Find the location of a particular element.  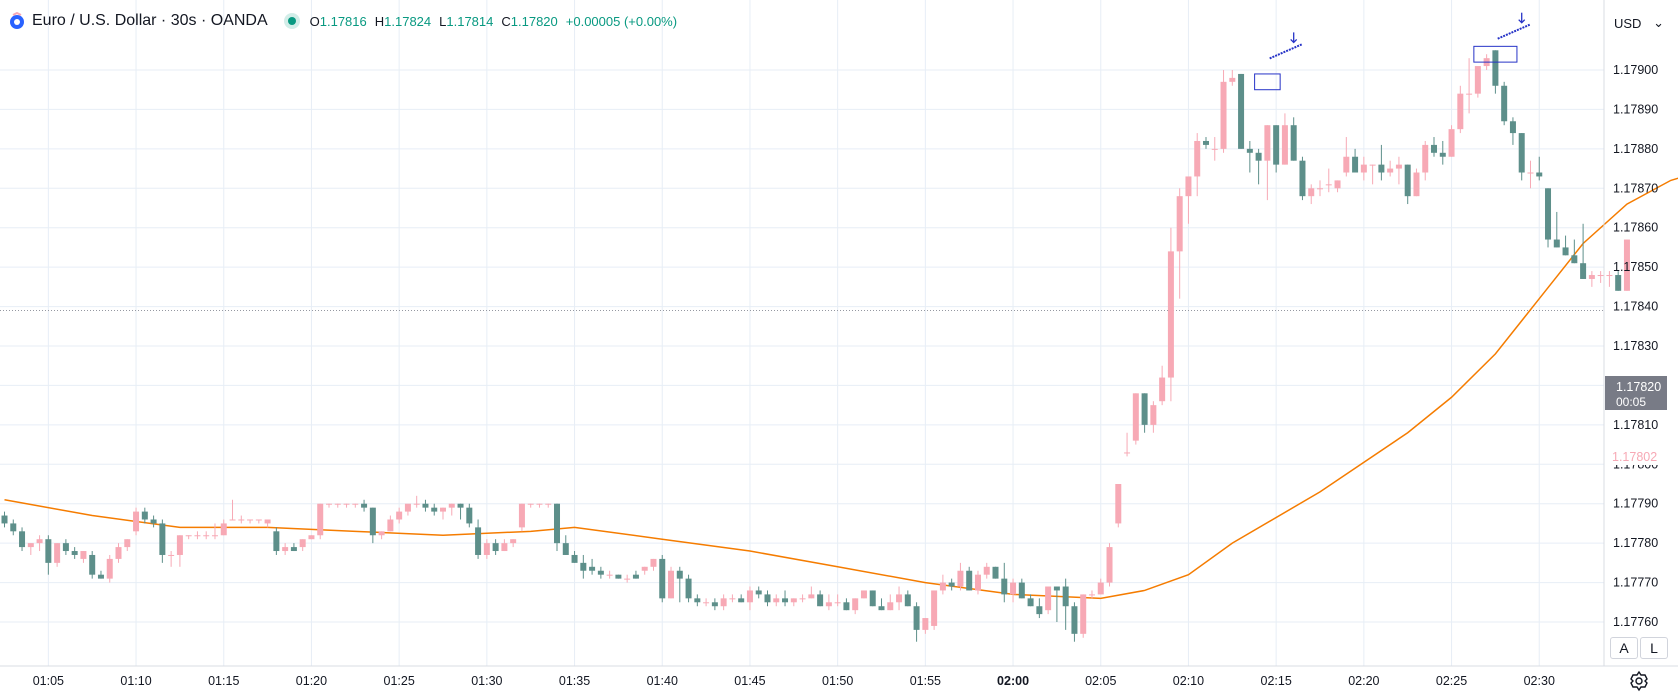

open-label: O is located at coordinates (314, 21).